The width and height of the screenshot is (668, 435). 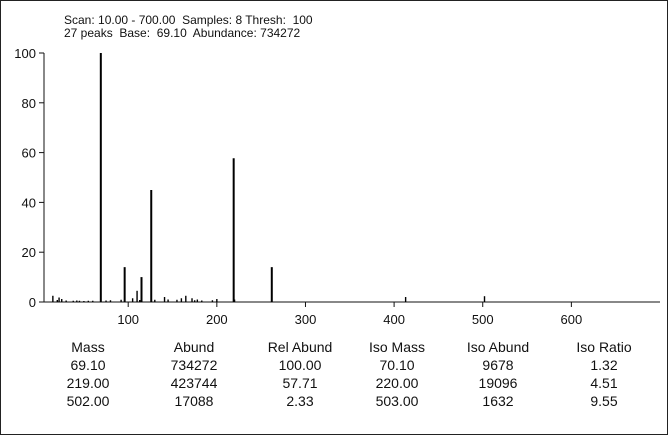 What do you see at coordinates (306, 319) in the screenshot?
I see `x-tick-label: 300` at bounding box center [306, 319].